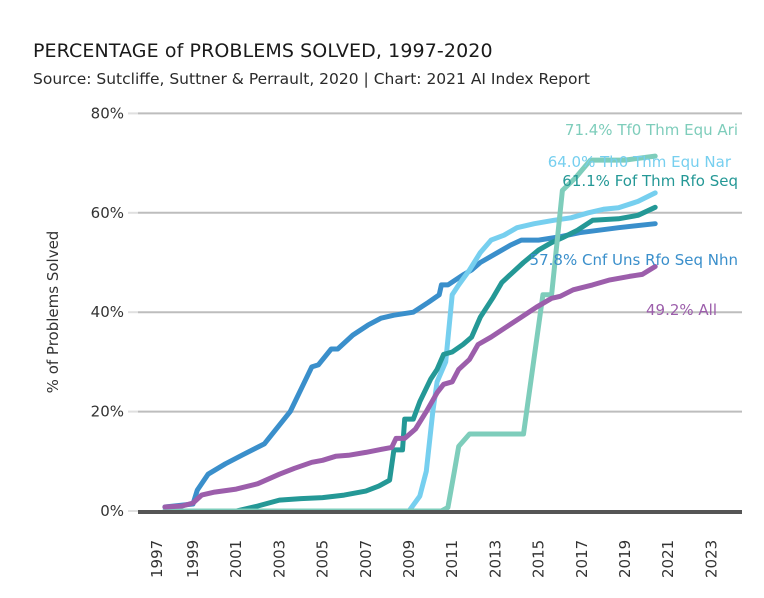 This screenshot has height=598, width=764. What do you see at coordinates (681, 310) in the screenshot?
I see `series-label-all: 49.2% All` at bounding box center [681, 310].